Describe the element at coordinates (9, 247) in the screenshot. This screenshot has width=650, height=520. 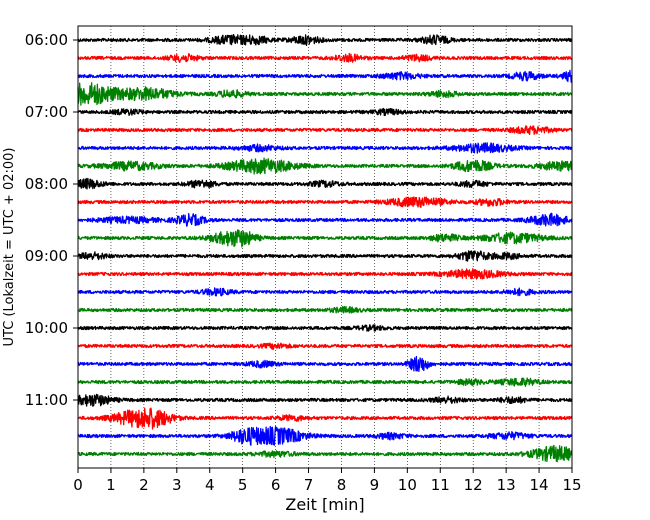
I see `y-axis-label: UTC (Lokalzeit = UTC + 02:00)` at that location.